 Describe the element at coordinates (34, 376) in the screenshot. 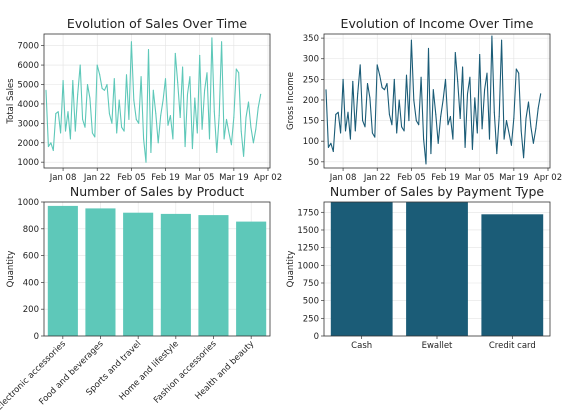

I see `x-tick-label: Electronic accessories` at that location.